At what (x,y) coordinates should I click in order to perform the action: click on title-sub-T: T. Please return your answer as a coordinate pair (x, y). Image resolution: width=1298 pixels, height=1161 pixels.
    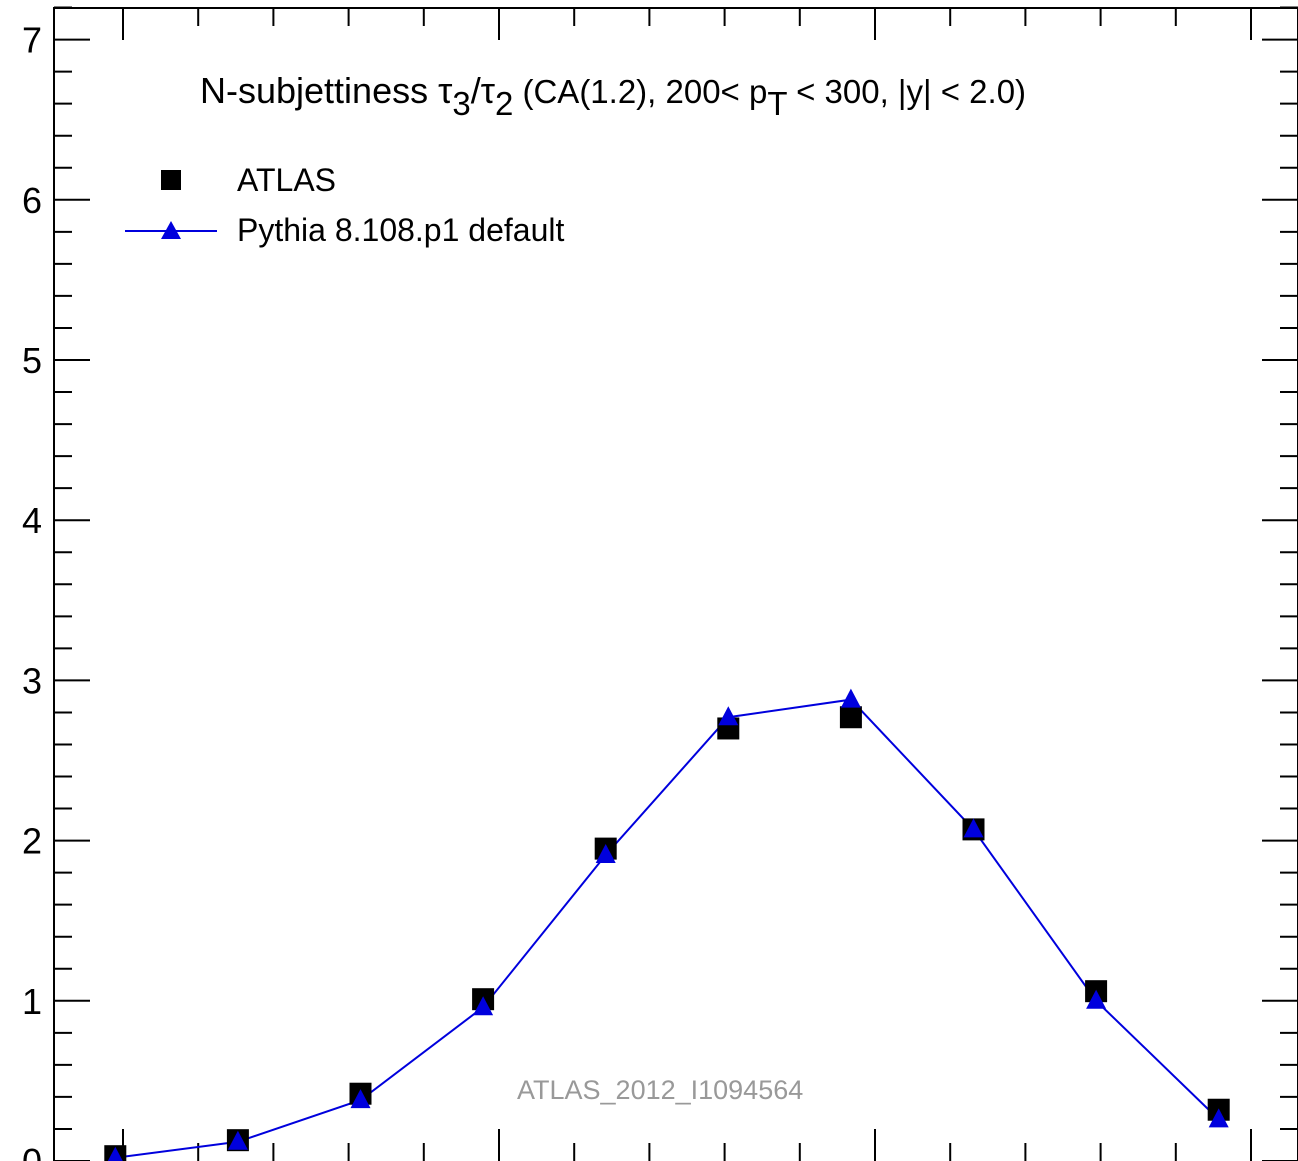
    Looking at the image, I should click on (777, 103).